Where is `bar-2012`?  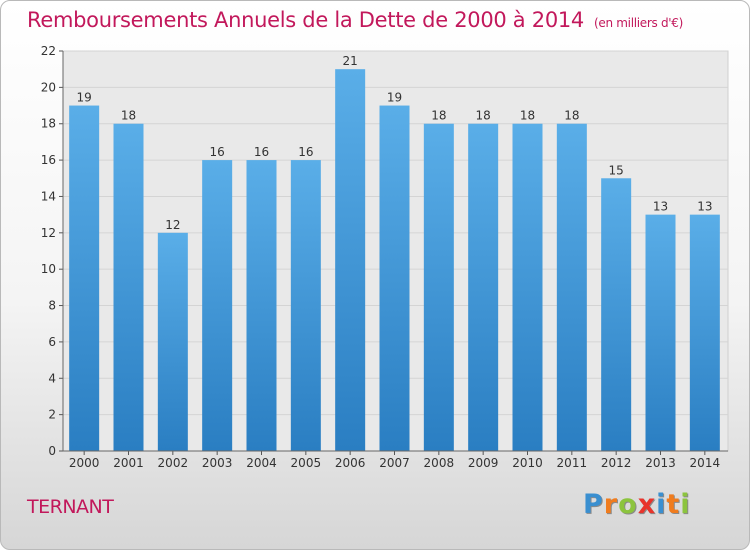 bar-2012 is located at coordinates (616, 315).